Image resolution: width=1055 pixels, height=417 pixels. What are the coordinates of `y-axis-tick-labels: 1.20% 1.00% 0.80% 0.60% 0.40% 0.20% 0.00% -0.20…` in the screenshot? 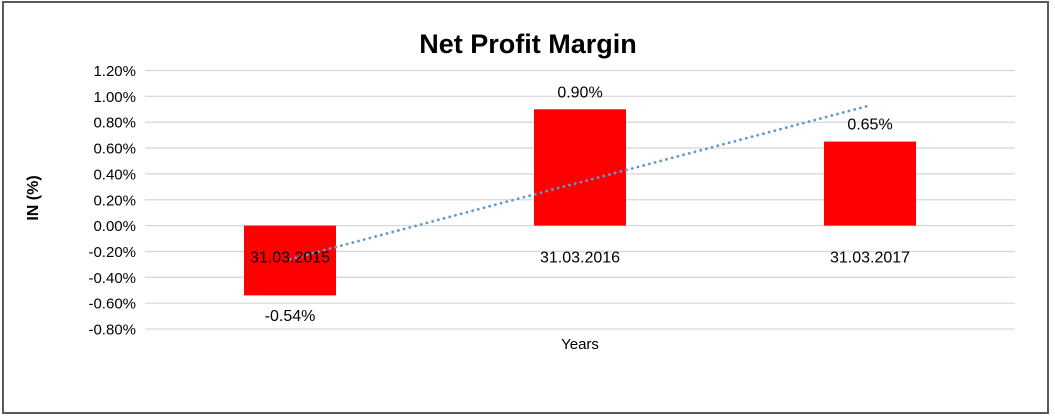 It's located at (112, 201).